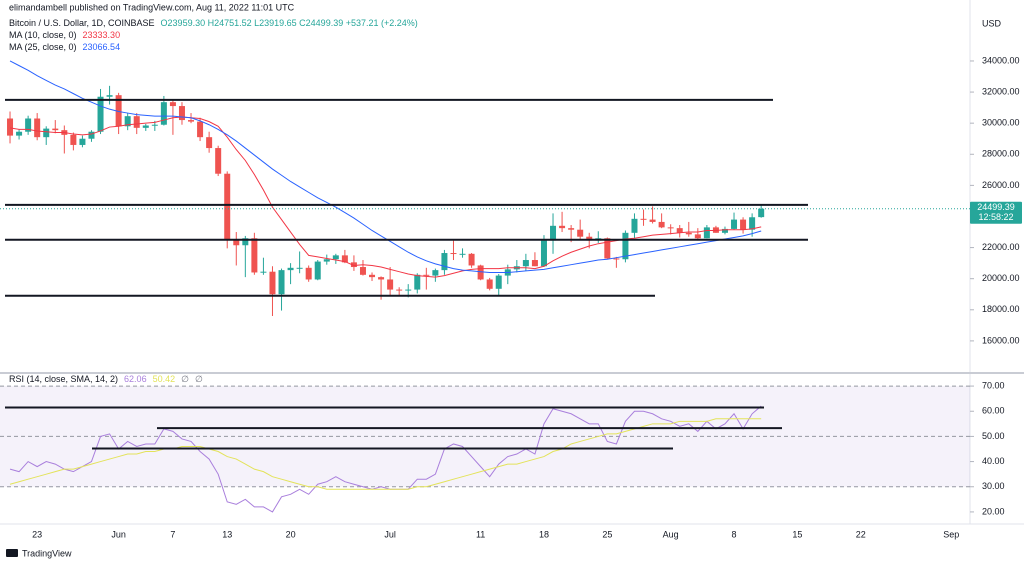  Describe the element at coordinates (1001, 278) in the screenshot. I see `y-tick-label: 20000.00` at that location.